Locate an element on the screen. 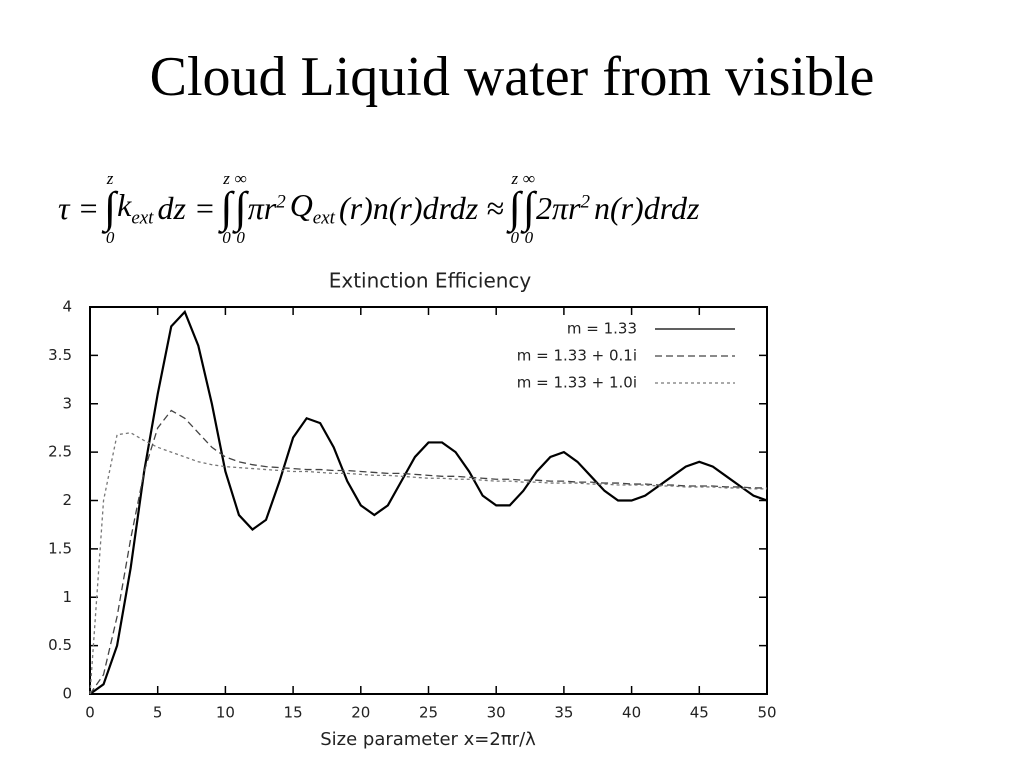 This screenshot has width=1024, height=768. equation-term: Qext is located at coordinates (312, 208).